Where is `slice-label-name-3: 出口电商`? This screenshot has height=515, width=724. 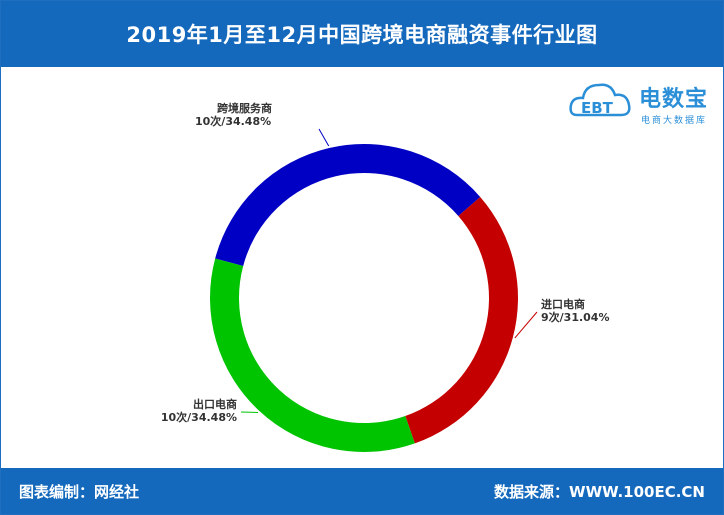
slice-label-name-3: 出口电商 is located at coordinates (215, 404).